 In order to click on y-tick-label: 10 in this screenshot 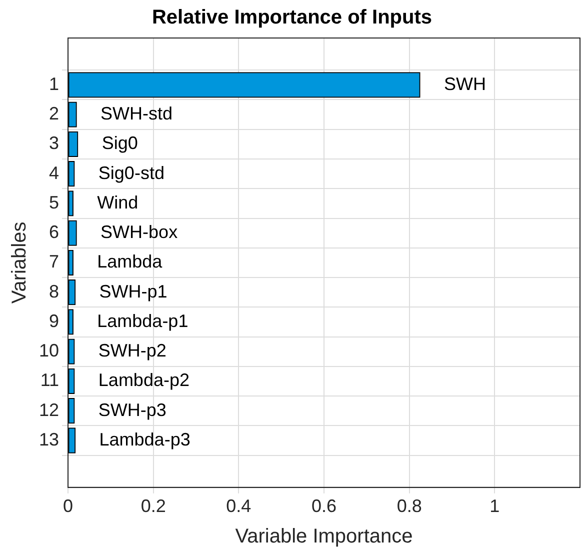, I will do `click(49, 350)`.